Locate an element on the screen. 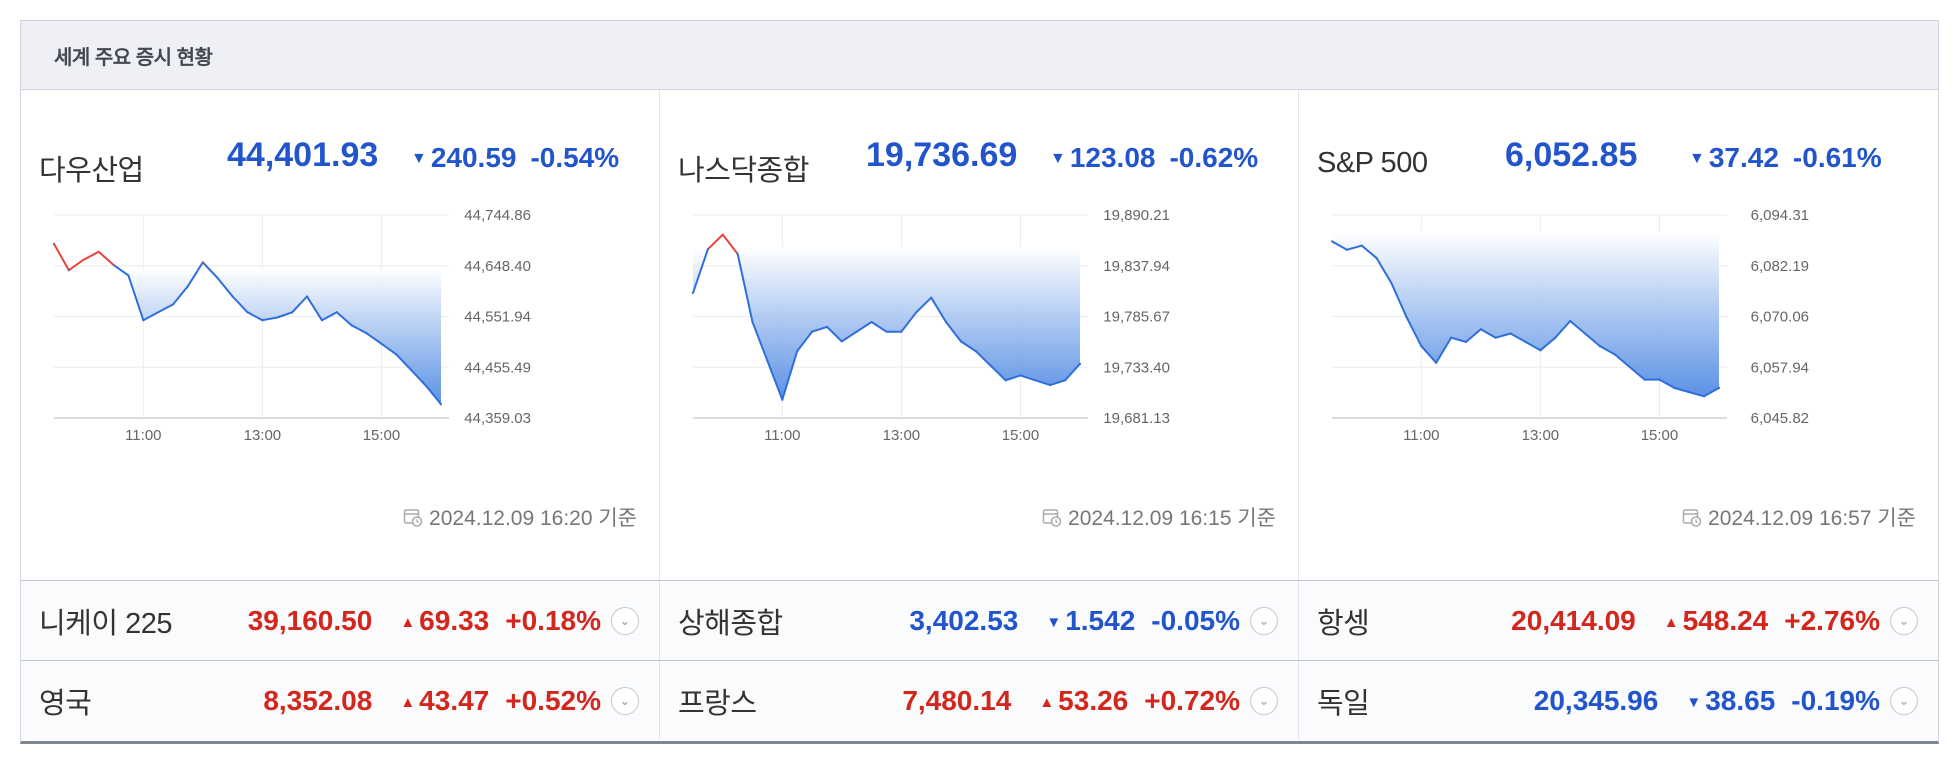 The height and width of the screenshot is (776, 1958). y-tick-label: 19,681.13 is located at coordinates (1136, 418).